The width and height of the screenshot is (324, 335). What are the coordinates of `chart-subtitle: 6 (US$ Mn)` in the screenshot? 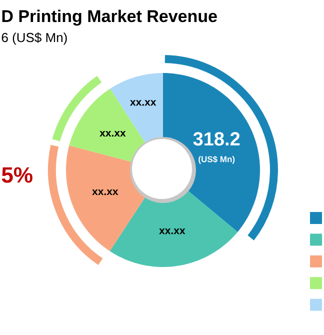 It's located at (34, 38).